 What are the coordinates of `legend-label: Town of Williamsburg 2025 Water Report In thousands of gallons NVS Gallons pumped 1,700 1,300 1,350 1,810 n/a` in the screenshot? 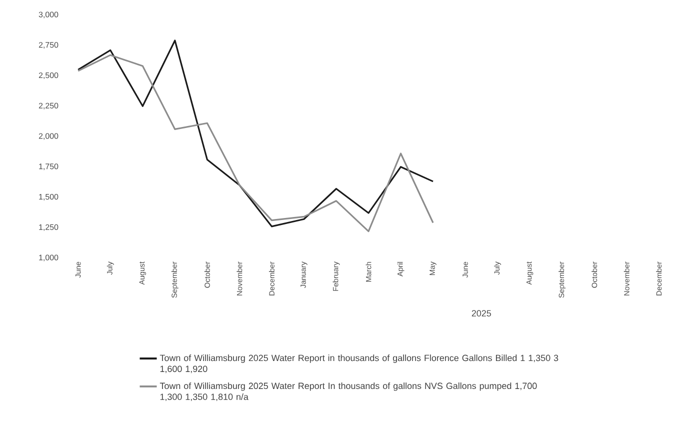 It's located at (348, 392).